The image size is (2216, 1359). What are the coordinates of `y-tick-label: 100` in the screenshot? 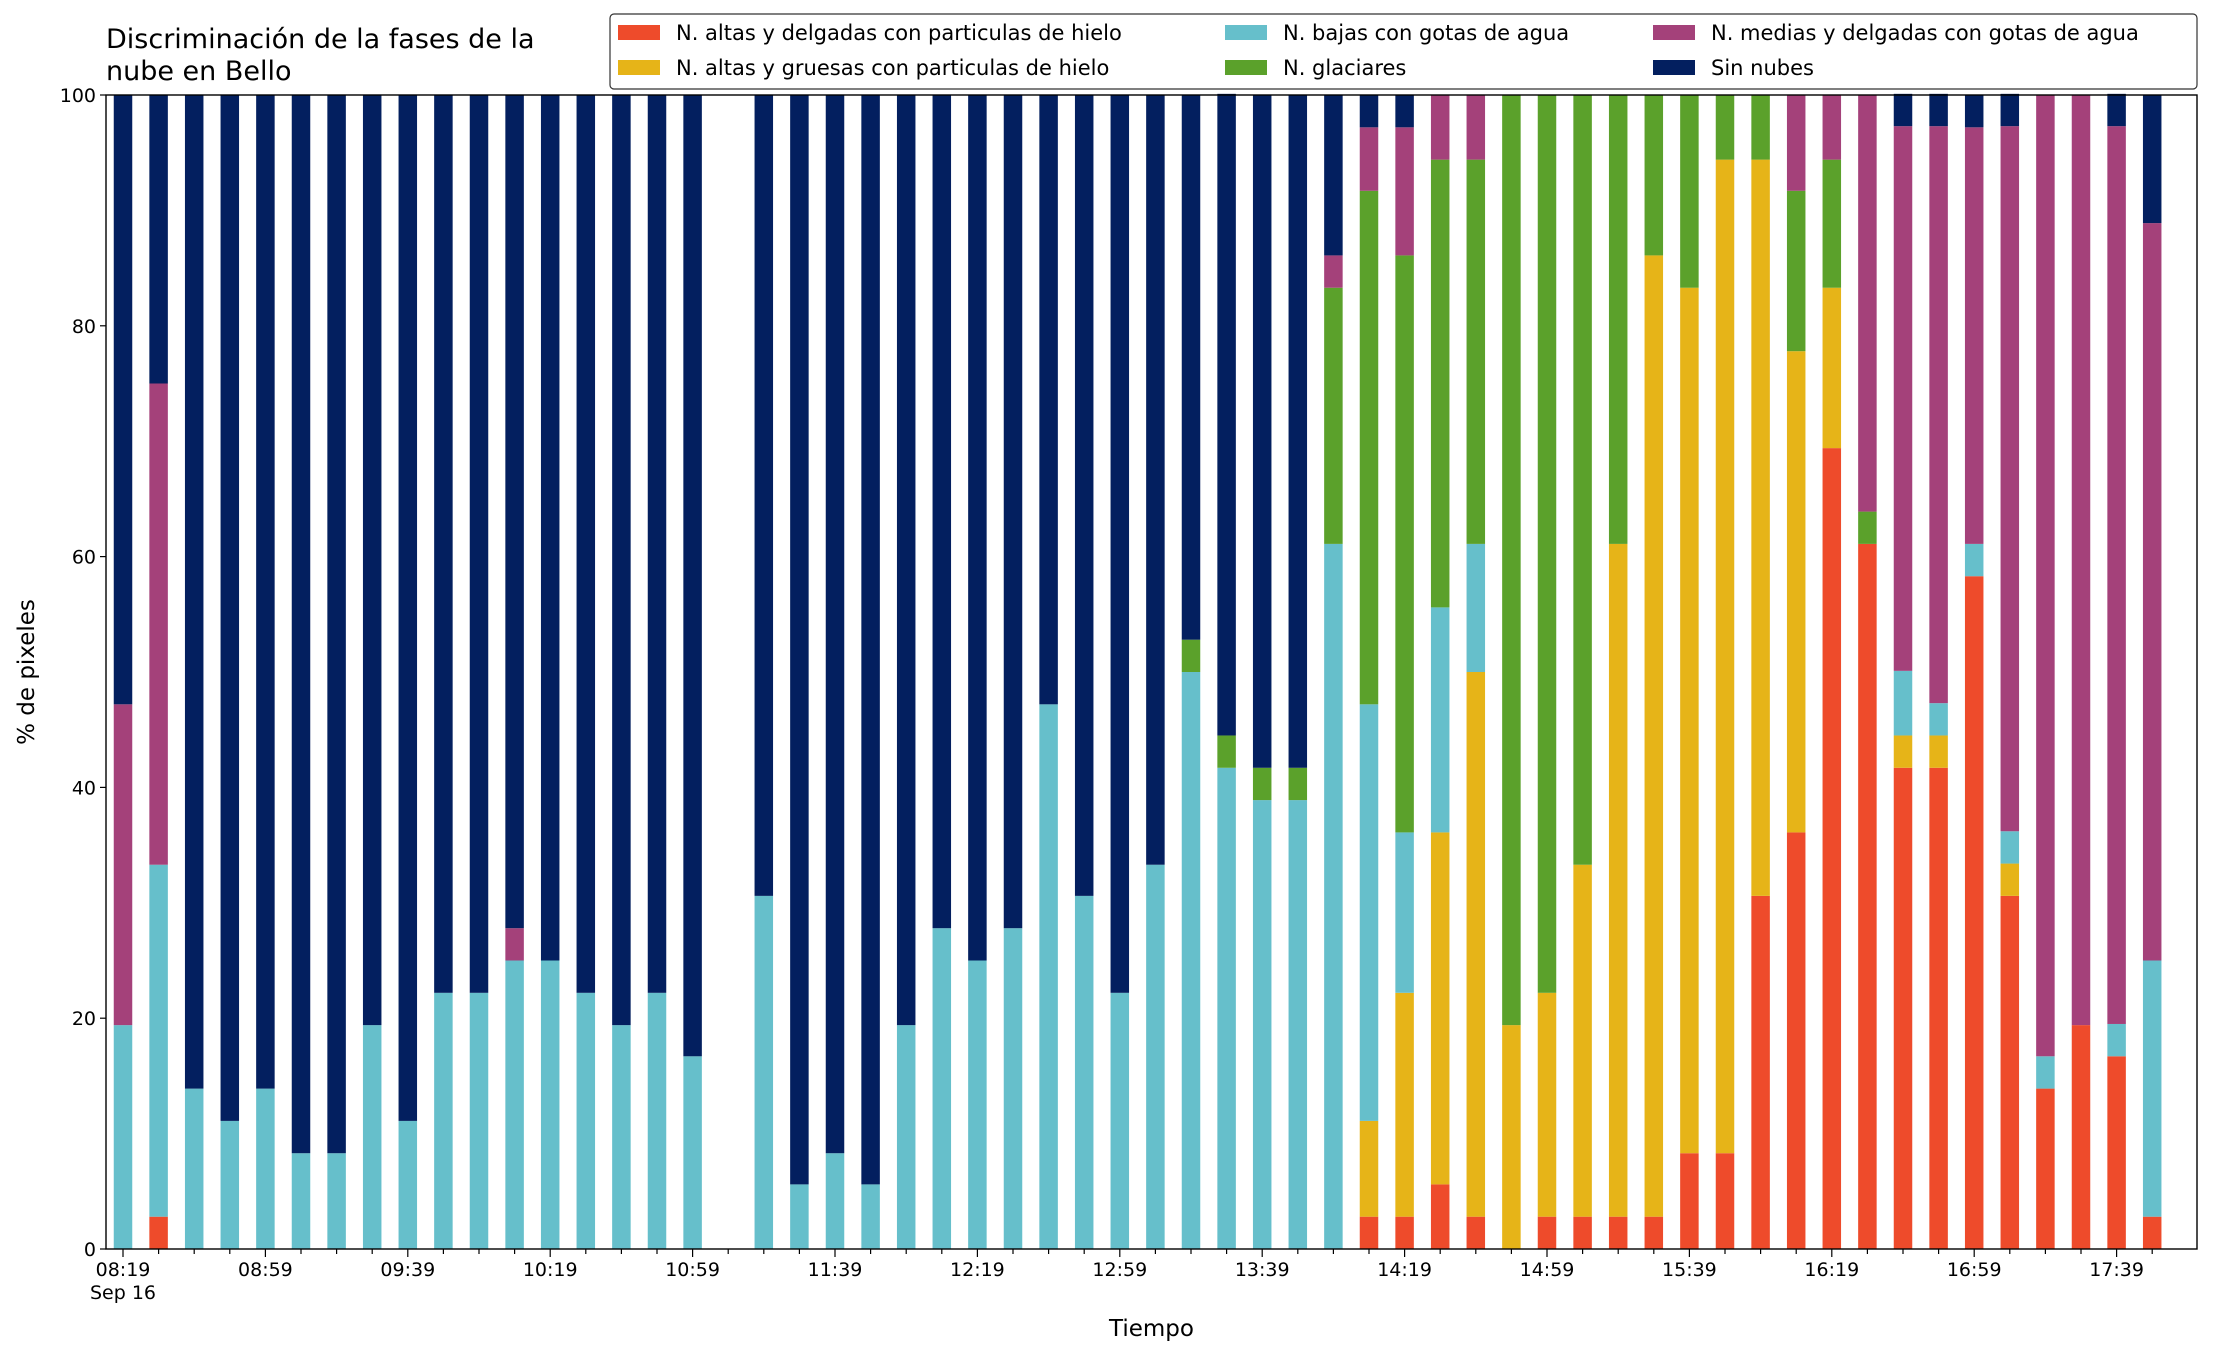 It's located at (78, 96).